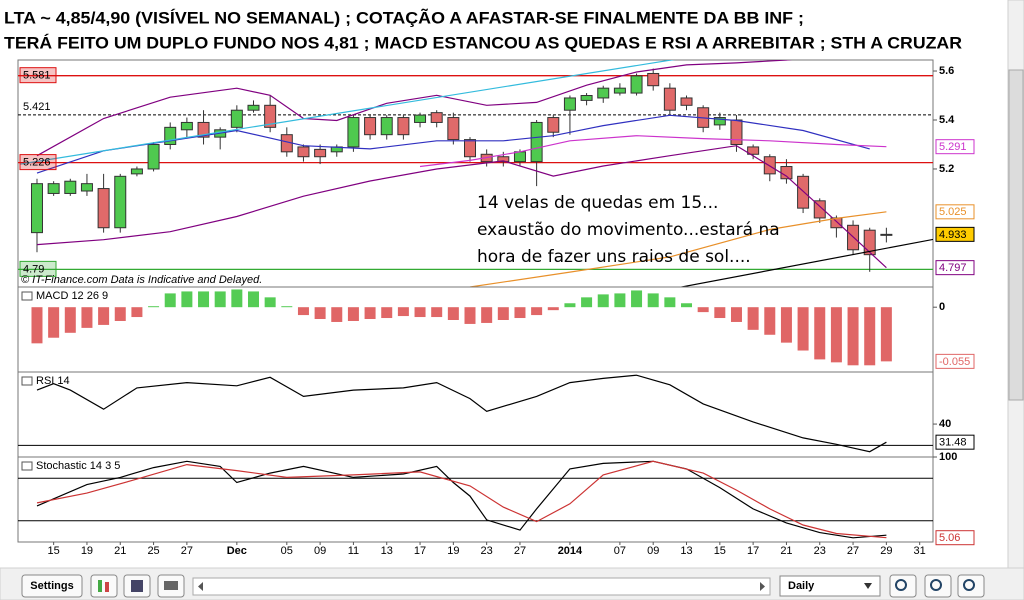 The image size is (1024, 600). I want to click on zoom-in-button, so click(971, 586).